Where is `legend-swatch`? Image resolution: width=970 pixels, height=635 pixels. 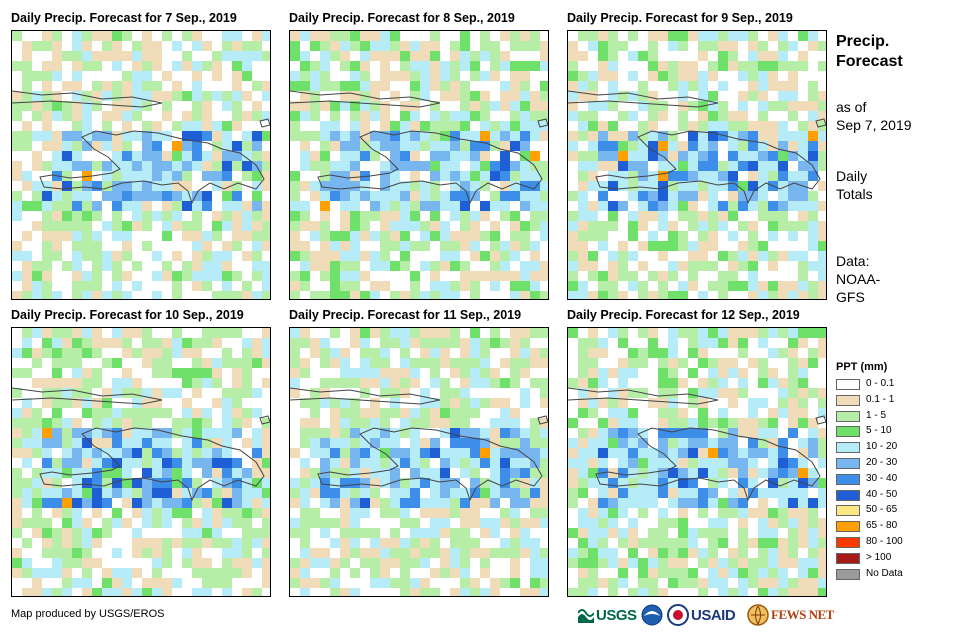
legend-swatch is located at coordinates (848, 527).